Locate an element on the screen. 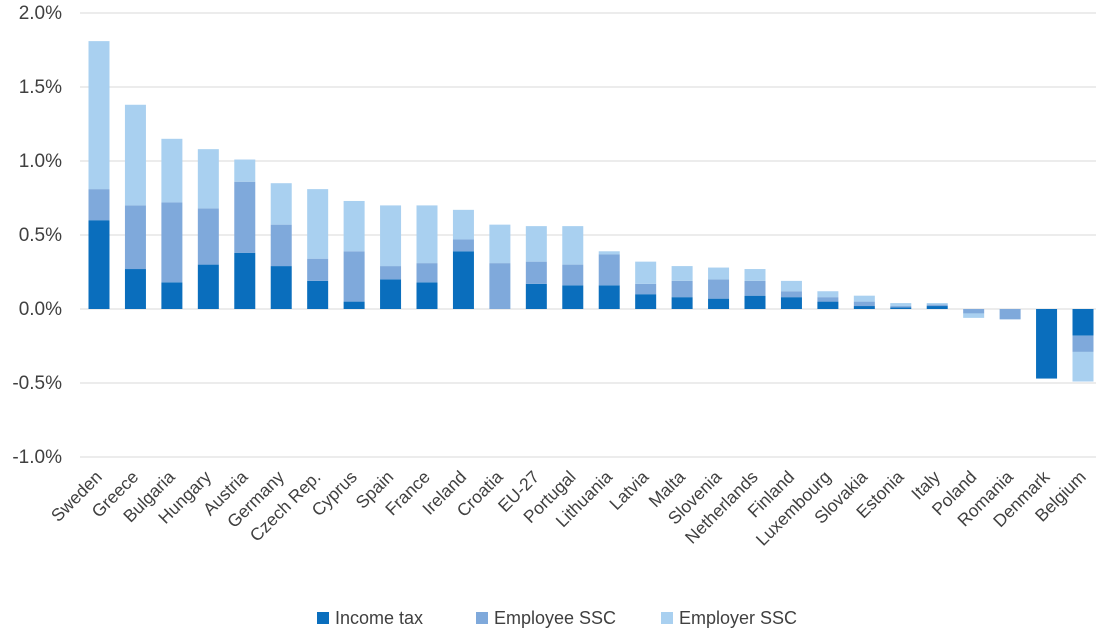 The width and height of the screenshot is (1102, 633). bar-segment-hungary-employee-ssc is located at coordinates (208, 236).